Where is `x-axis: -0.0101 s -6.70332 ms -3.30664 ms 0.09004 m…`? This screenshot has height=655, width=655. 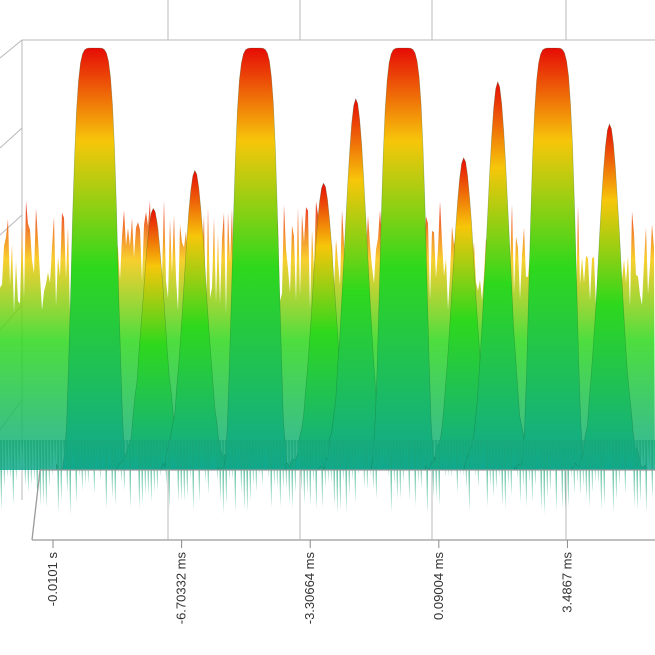
x-axis: -0.0101 s -6.70332 ms -3.30664 ms 0.09004 m… is located at coordinates (309, 582).